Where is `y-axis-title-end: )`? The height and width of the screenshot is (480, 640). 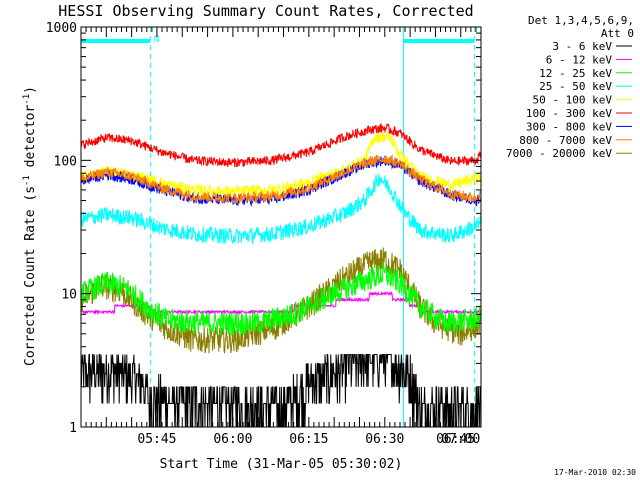 y-axis-title-end: ) is located at coordinates (30, 90).